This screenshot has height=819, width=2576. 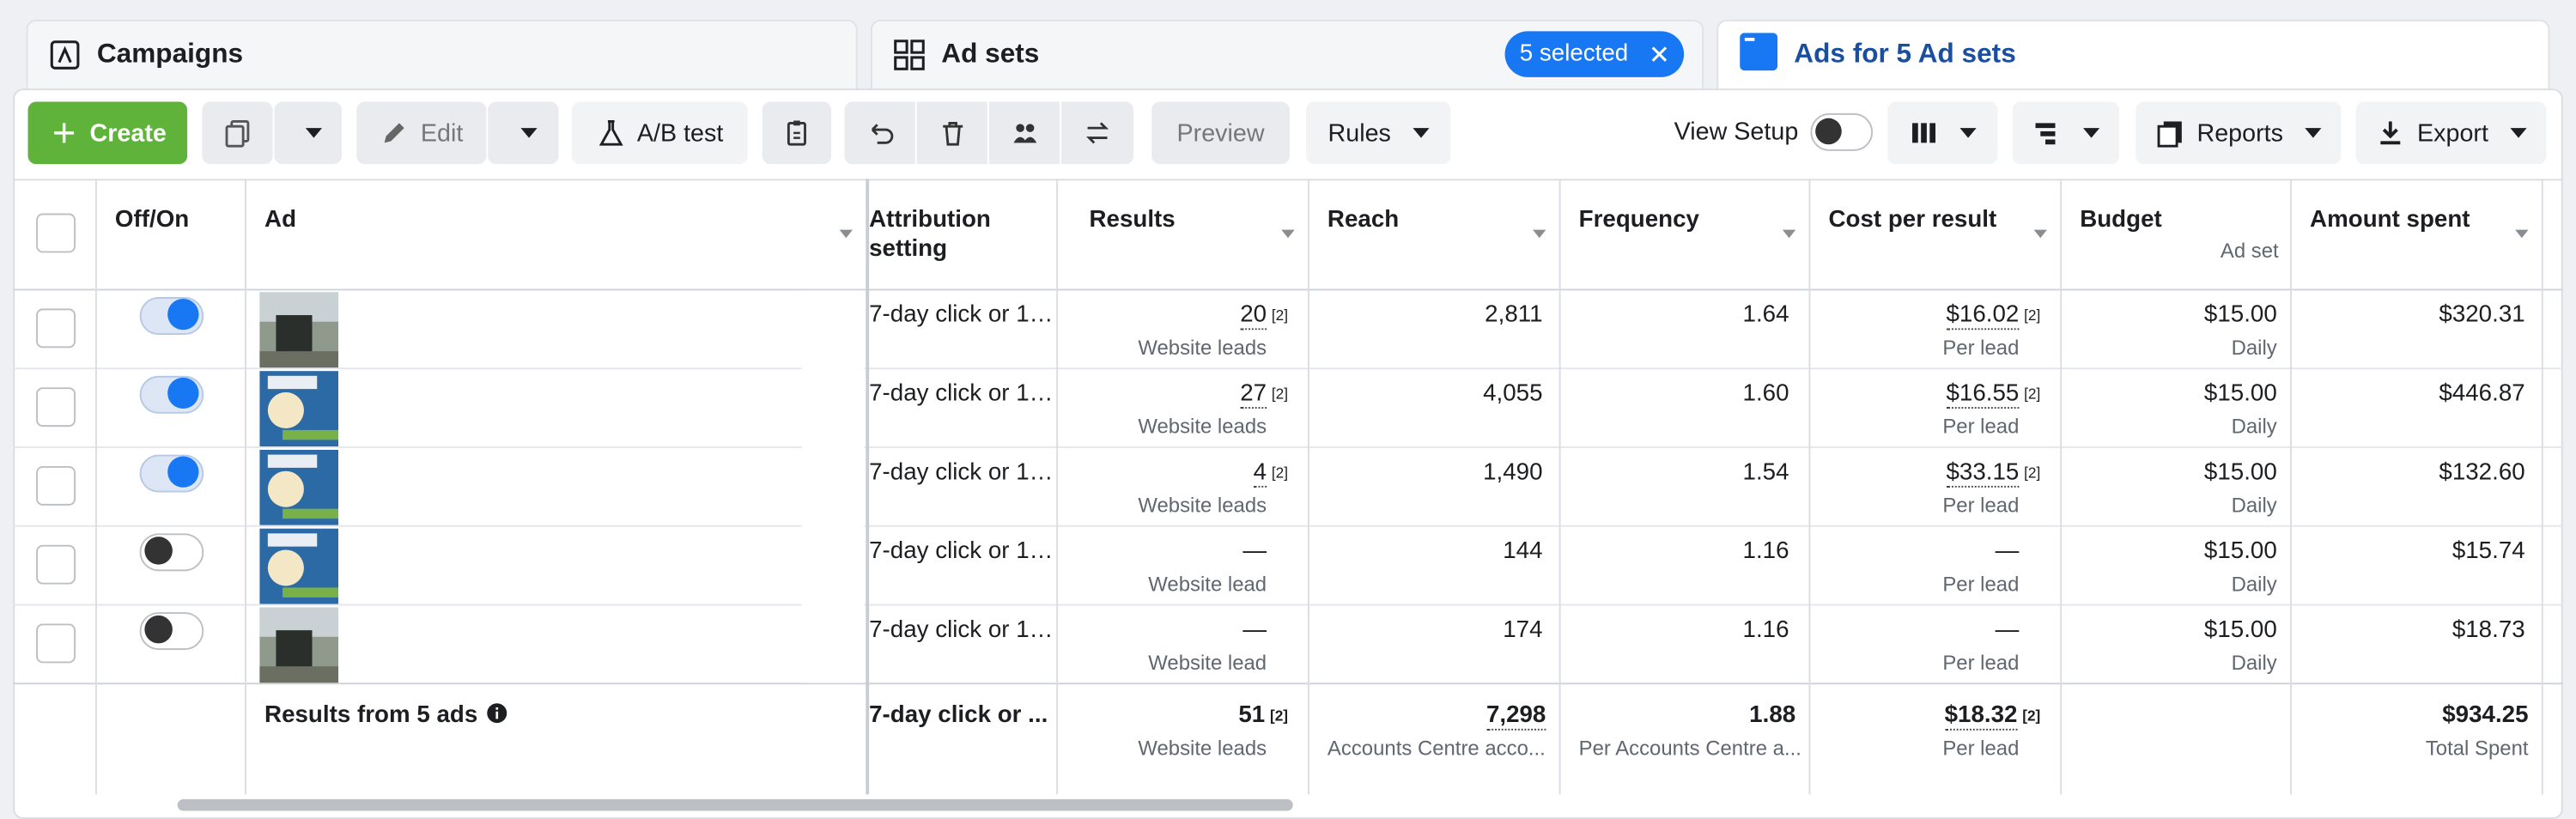 I want to click on reports-button: Reports, so click(x=2239, y=133).